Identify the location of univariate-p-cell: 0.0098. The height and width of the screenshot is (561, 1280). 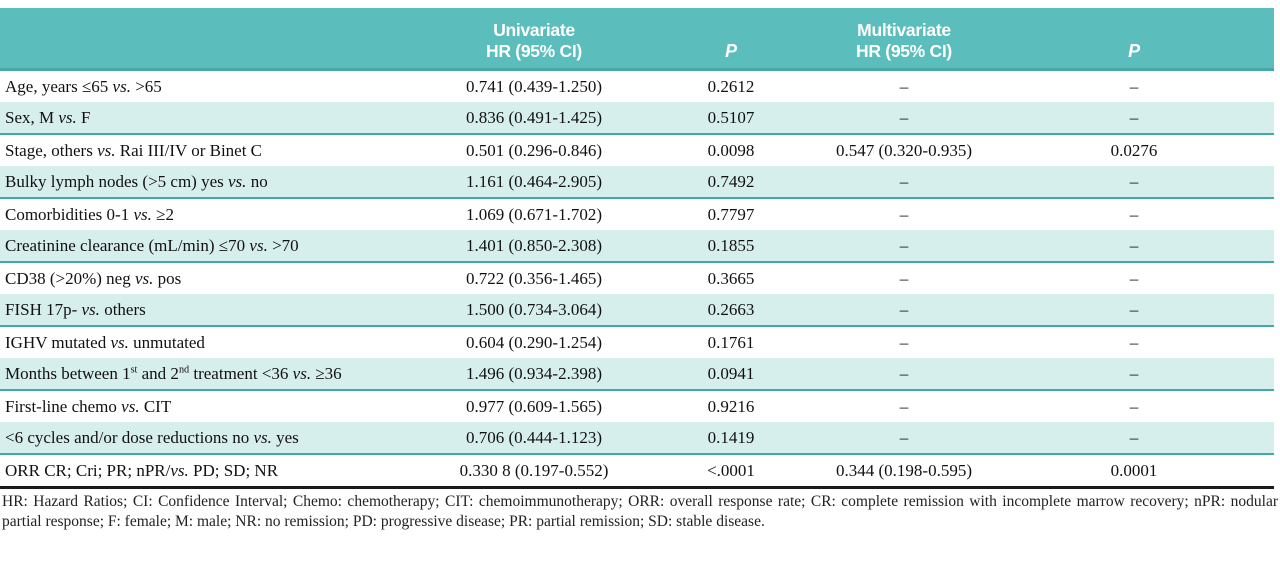
(731, 150).